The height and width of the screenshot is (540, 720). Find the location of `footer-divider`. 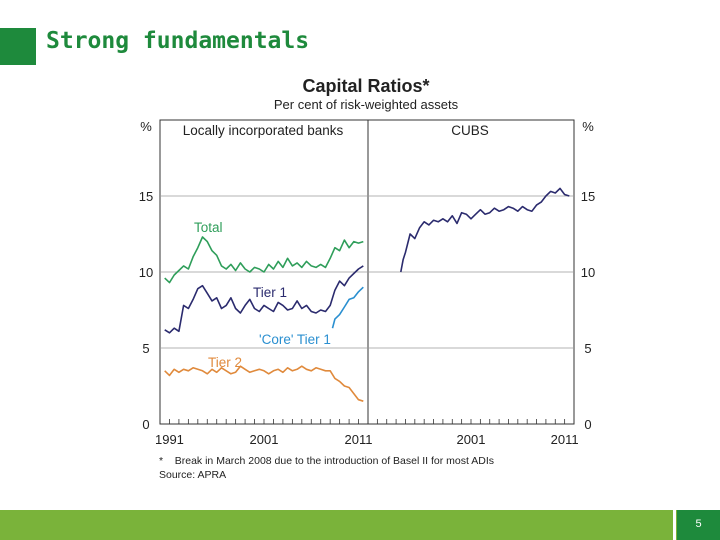

footer-divider is located at coordinates (674, 525).